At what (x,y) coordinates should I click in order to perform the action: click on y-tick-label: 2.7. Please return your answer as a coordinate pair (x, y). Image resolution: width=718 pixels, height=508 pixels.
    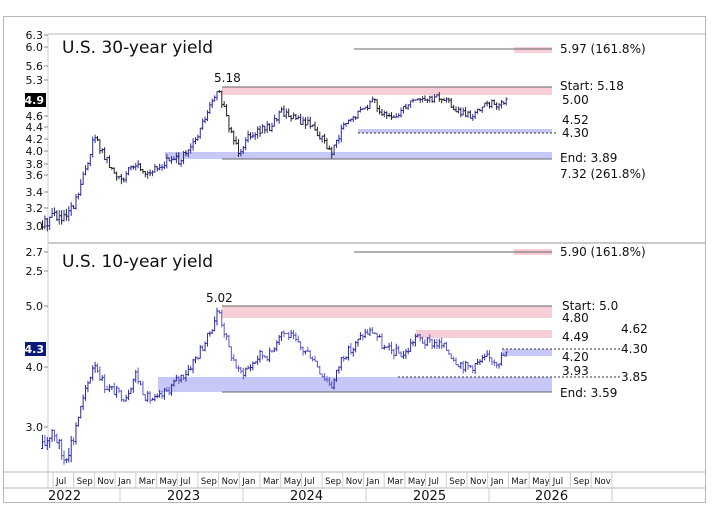
    Looking at the image, I should click on (35, 252).